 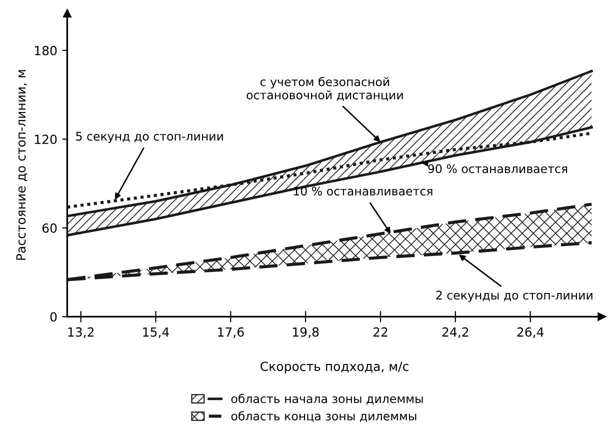 What do you see at coordinates (334, 368) in the screenshot?
I see `x-axis-title: Скорость подхода, м/с` at bounding box center [334, 368].